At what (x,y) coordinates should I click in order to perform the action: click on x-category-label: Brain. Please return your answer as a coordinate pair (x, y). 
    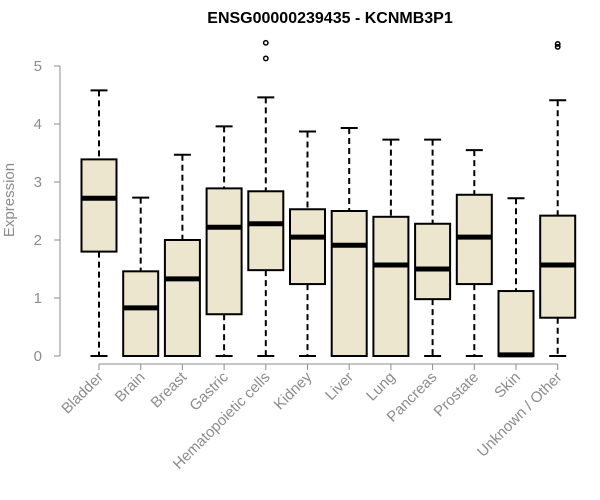
    Looking at the image, I should click on (130, 387).